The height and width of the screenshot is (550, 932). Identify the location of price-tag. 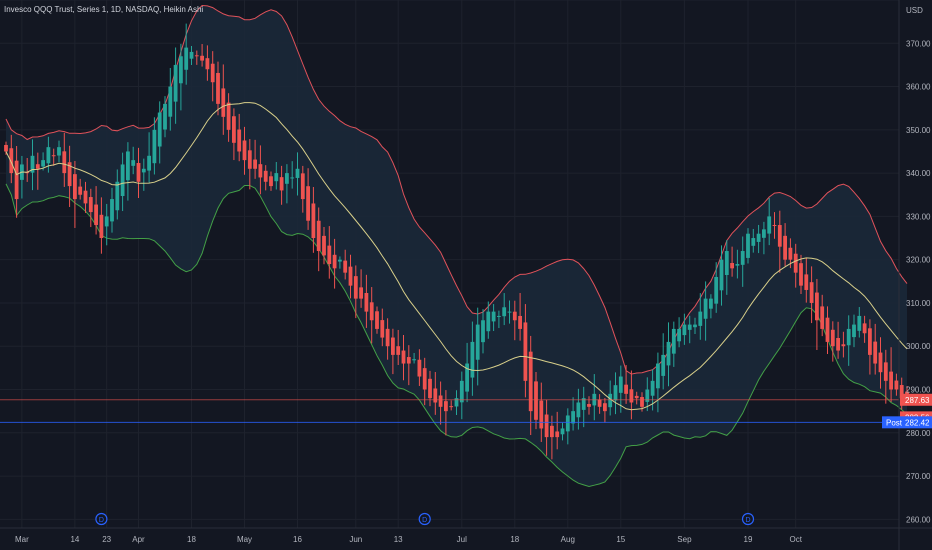
(916, 399).